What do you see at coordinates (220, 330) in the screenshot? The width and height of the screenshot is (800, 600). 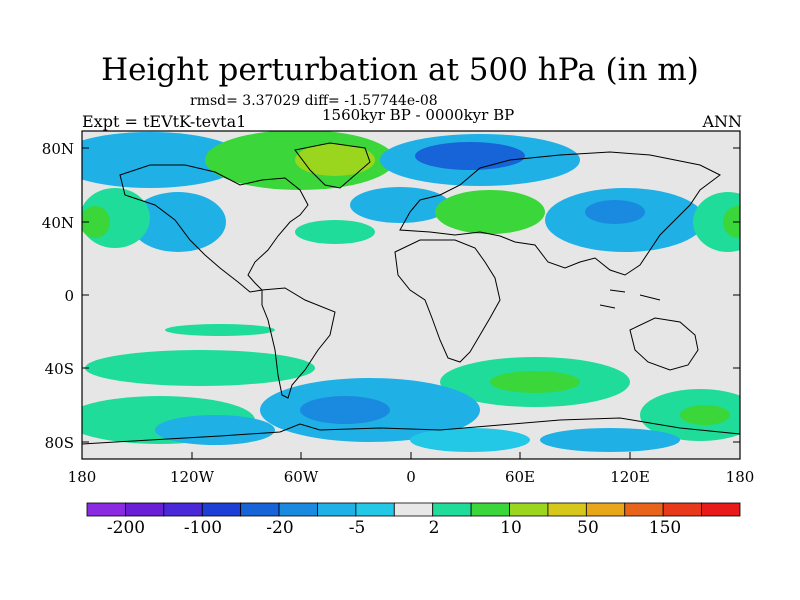 I see `anomaly-green-se-pacific` at bounding box center [220, 330].